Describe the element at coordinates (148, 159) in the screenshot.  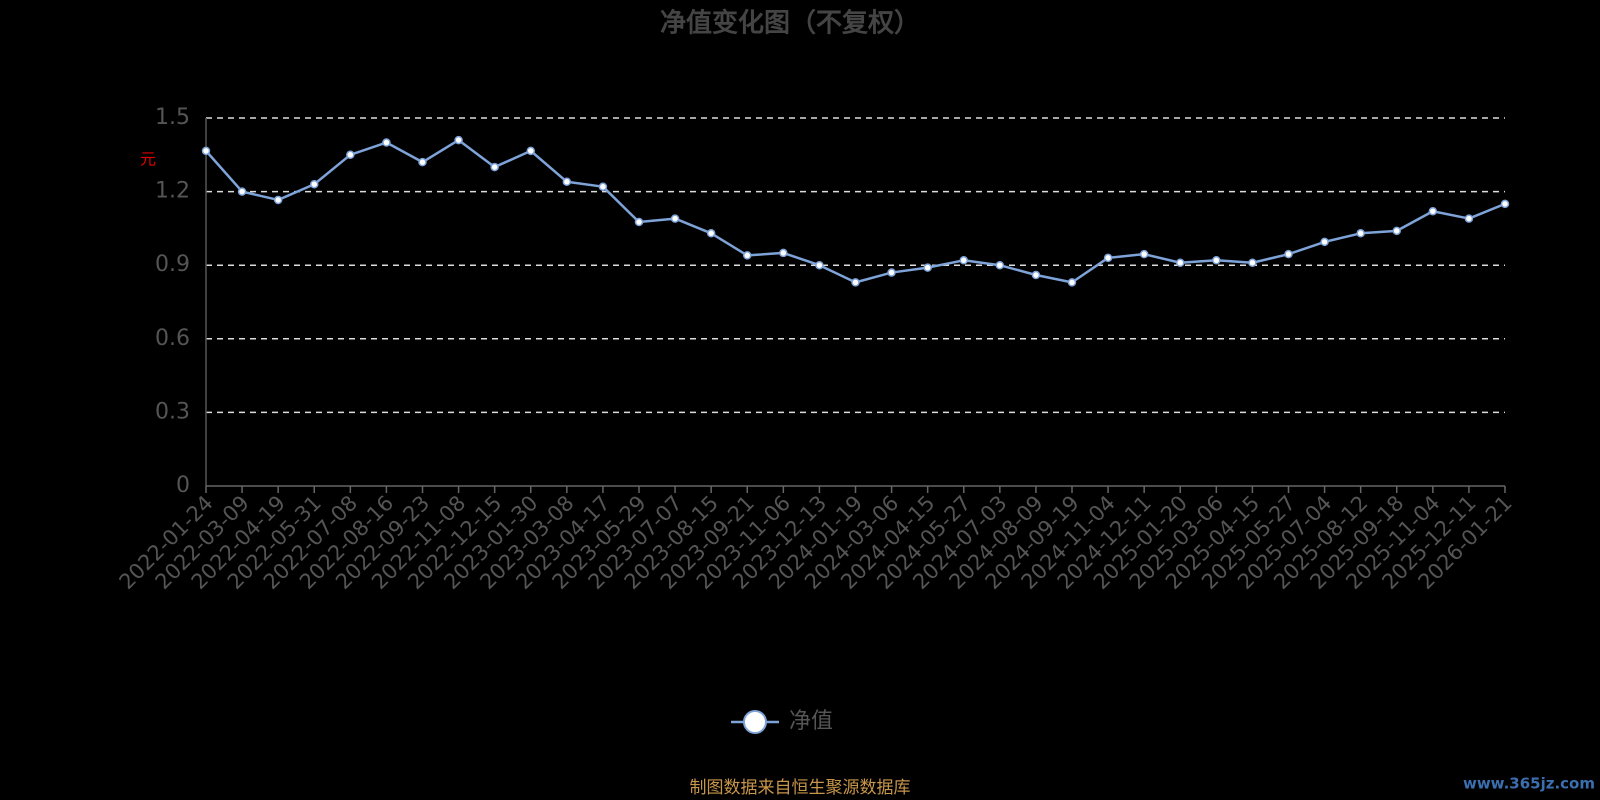
I see `y-axis-label: 元` at that location.